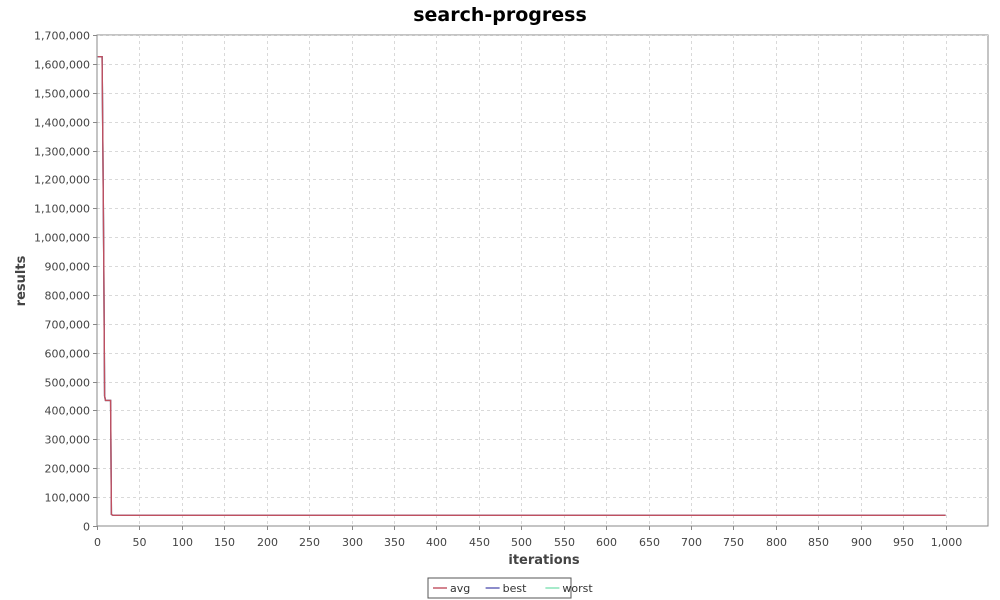  What do you see at coordinates (606, 542) in the screenshot?
I see `x-tick-label: 600` at bounding box center [606, 542].